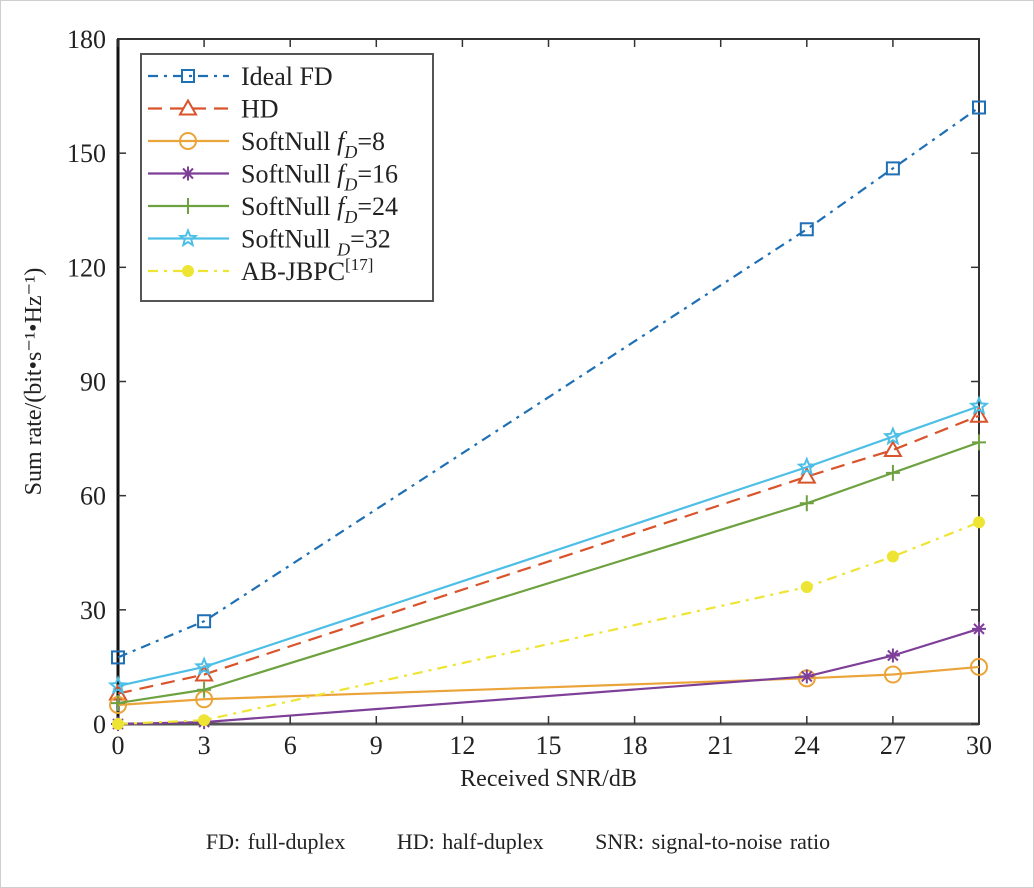  I want to click on x-tick-label: 27, so click(893, 745).